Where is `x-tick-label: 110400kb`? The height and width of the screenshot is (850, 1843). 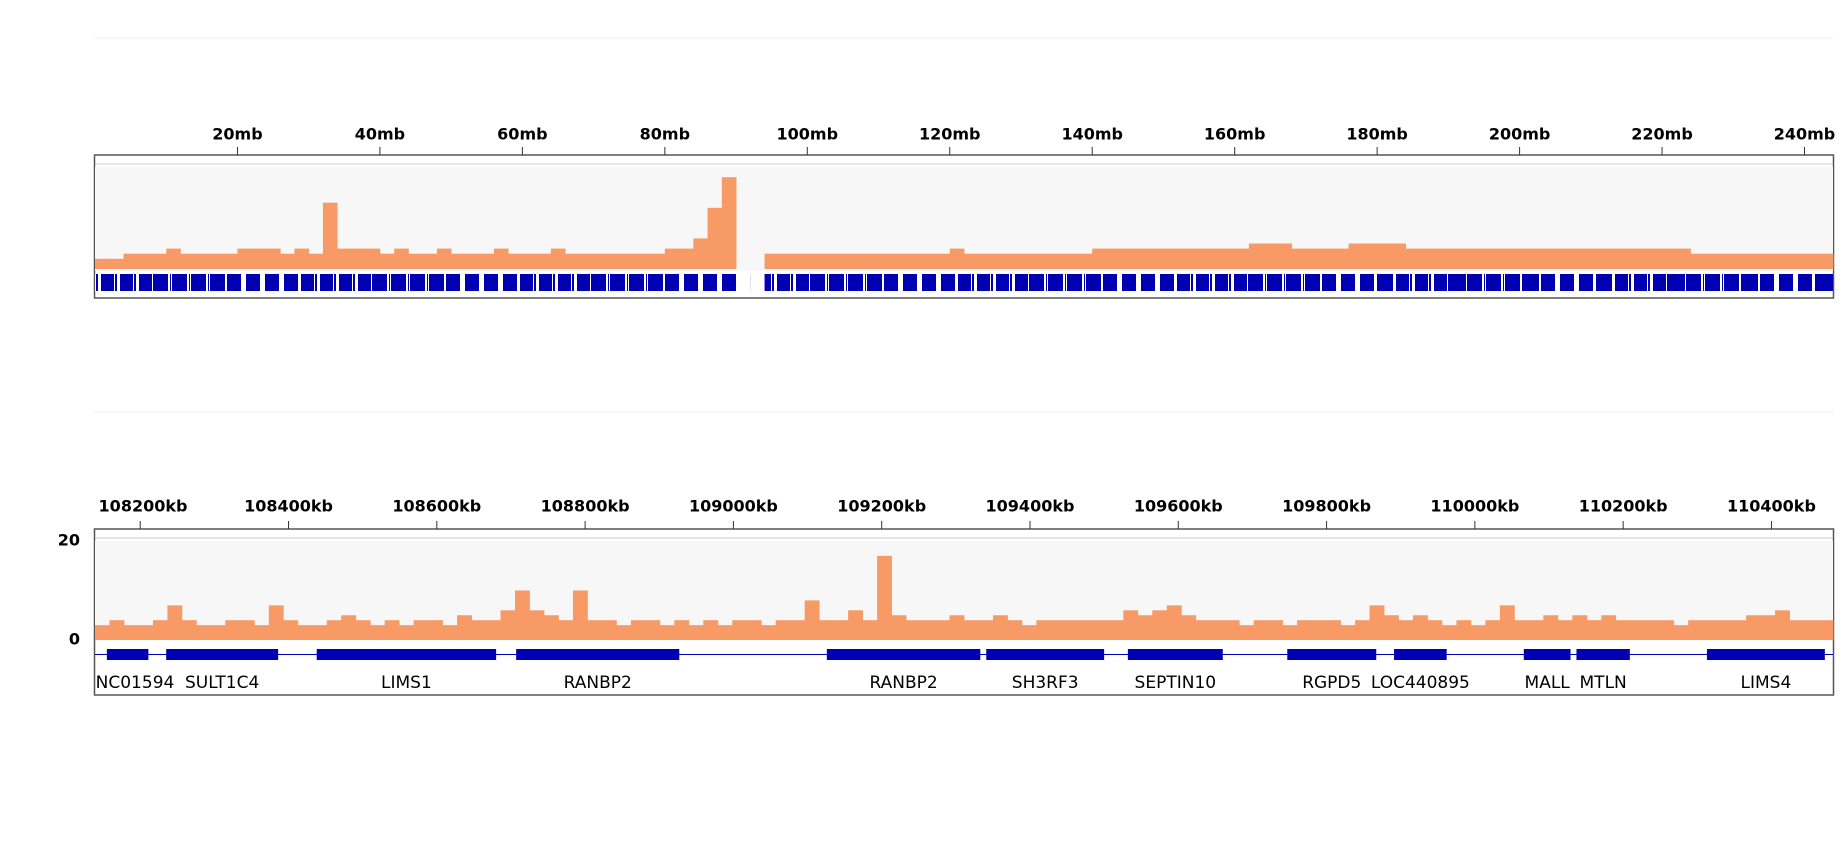 x-tick-label: 110400kb is located at coordinates (1771, 506).